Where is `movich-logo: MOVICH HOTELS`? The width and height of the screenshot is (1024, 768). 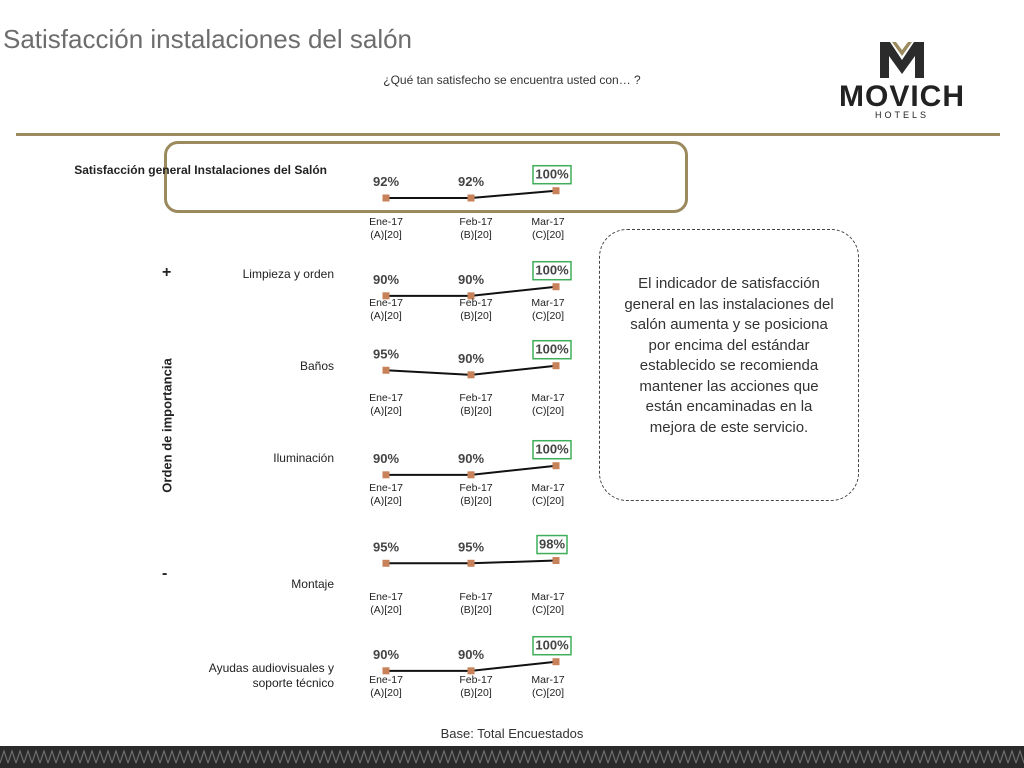 movich-logo: MOVICH HOTELS is located at coordinates (902, 80).